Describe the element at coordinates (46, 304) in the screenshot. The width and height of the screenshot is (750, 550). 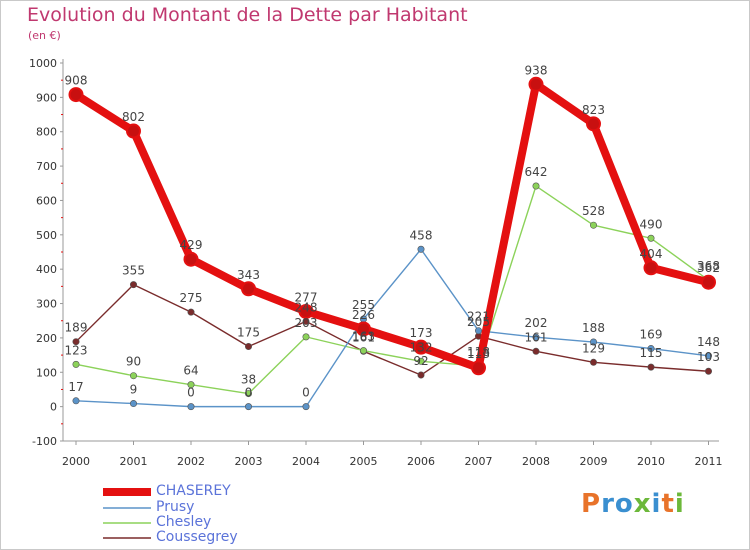
I see `y-tick-label: 300` at that location.